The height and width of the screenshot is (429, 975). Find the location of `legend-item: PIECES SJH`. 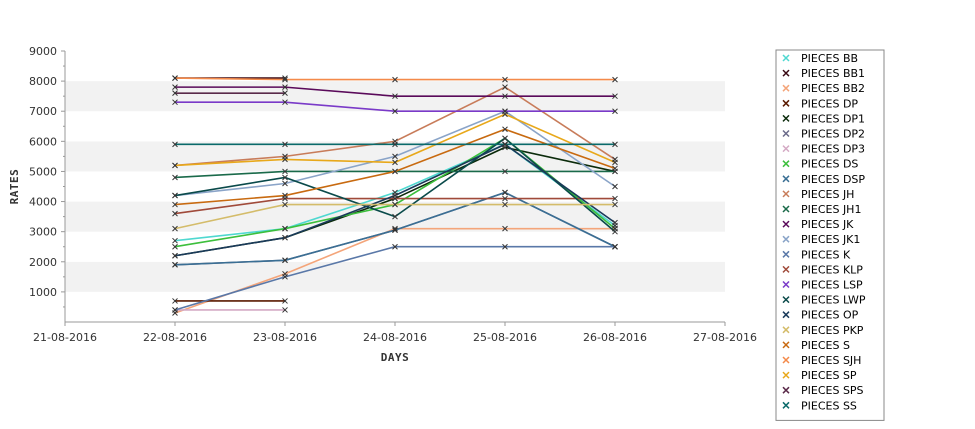

legend-item: PIECES SJH is located at coordinates (821, 360).